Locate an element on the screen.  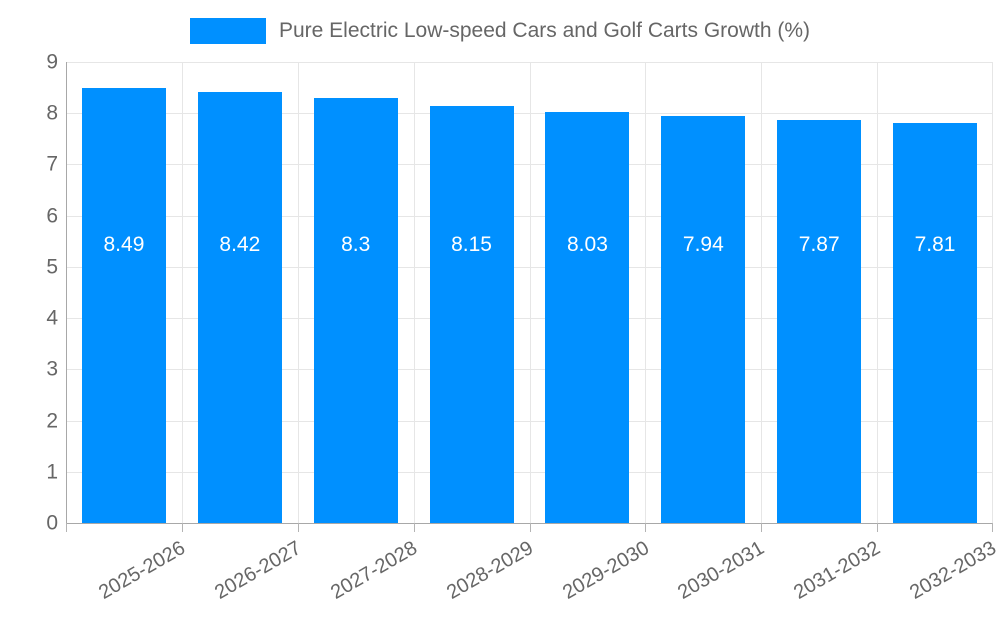
bar-slot: 7.94 is located at coordinates (703, 292).